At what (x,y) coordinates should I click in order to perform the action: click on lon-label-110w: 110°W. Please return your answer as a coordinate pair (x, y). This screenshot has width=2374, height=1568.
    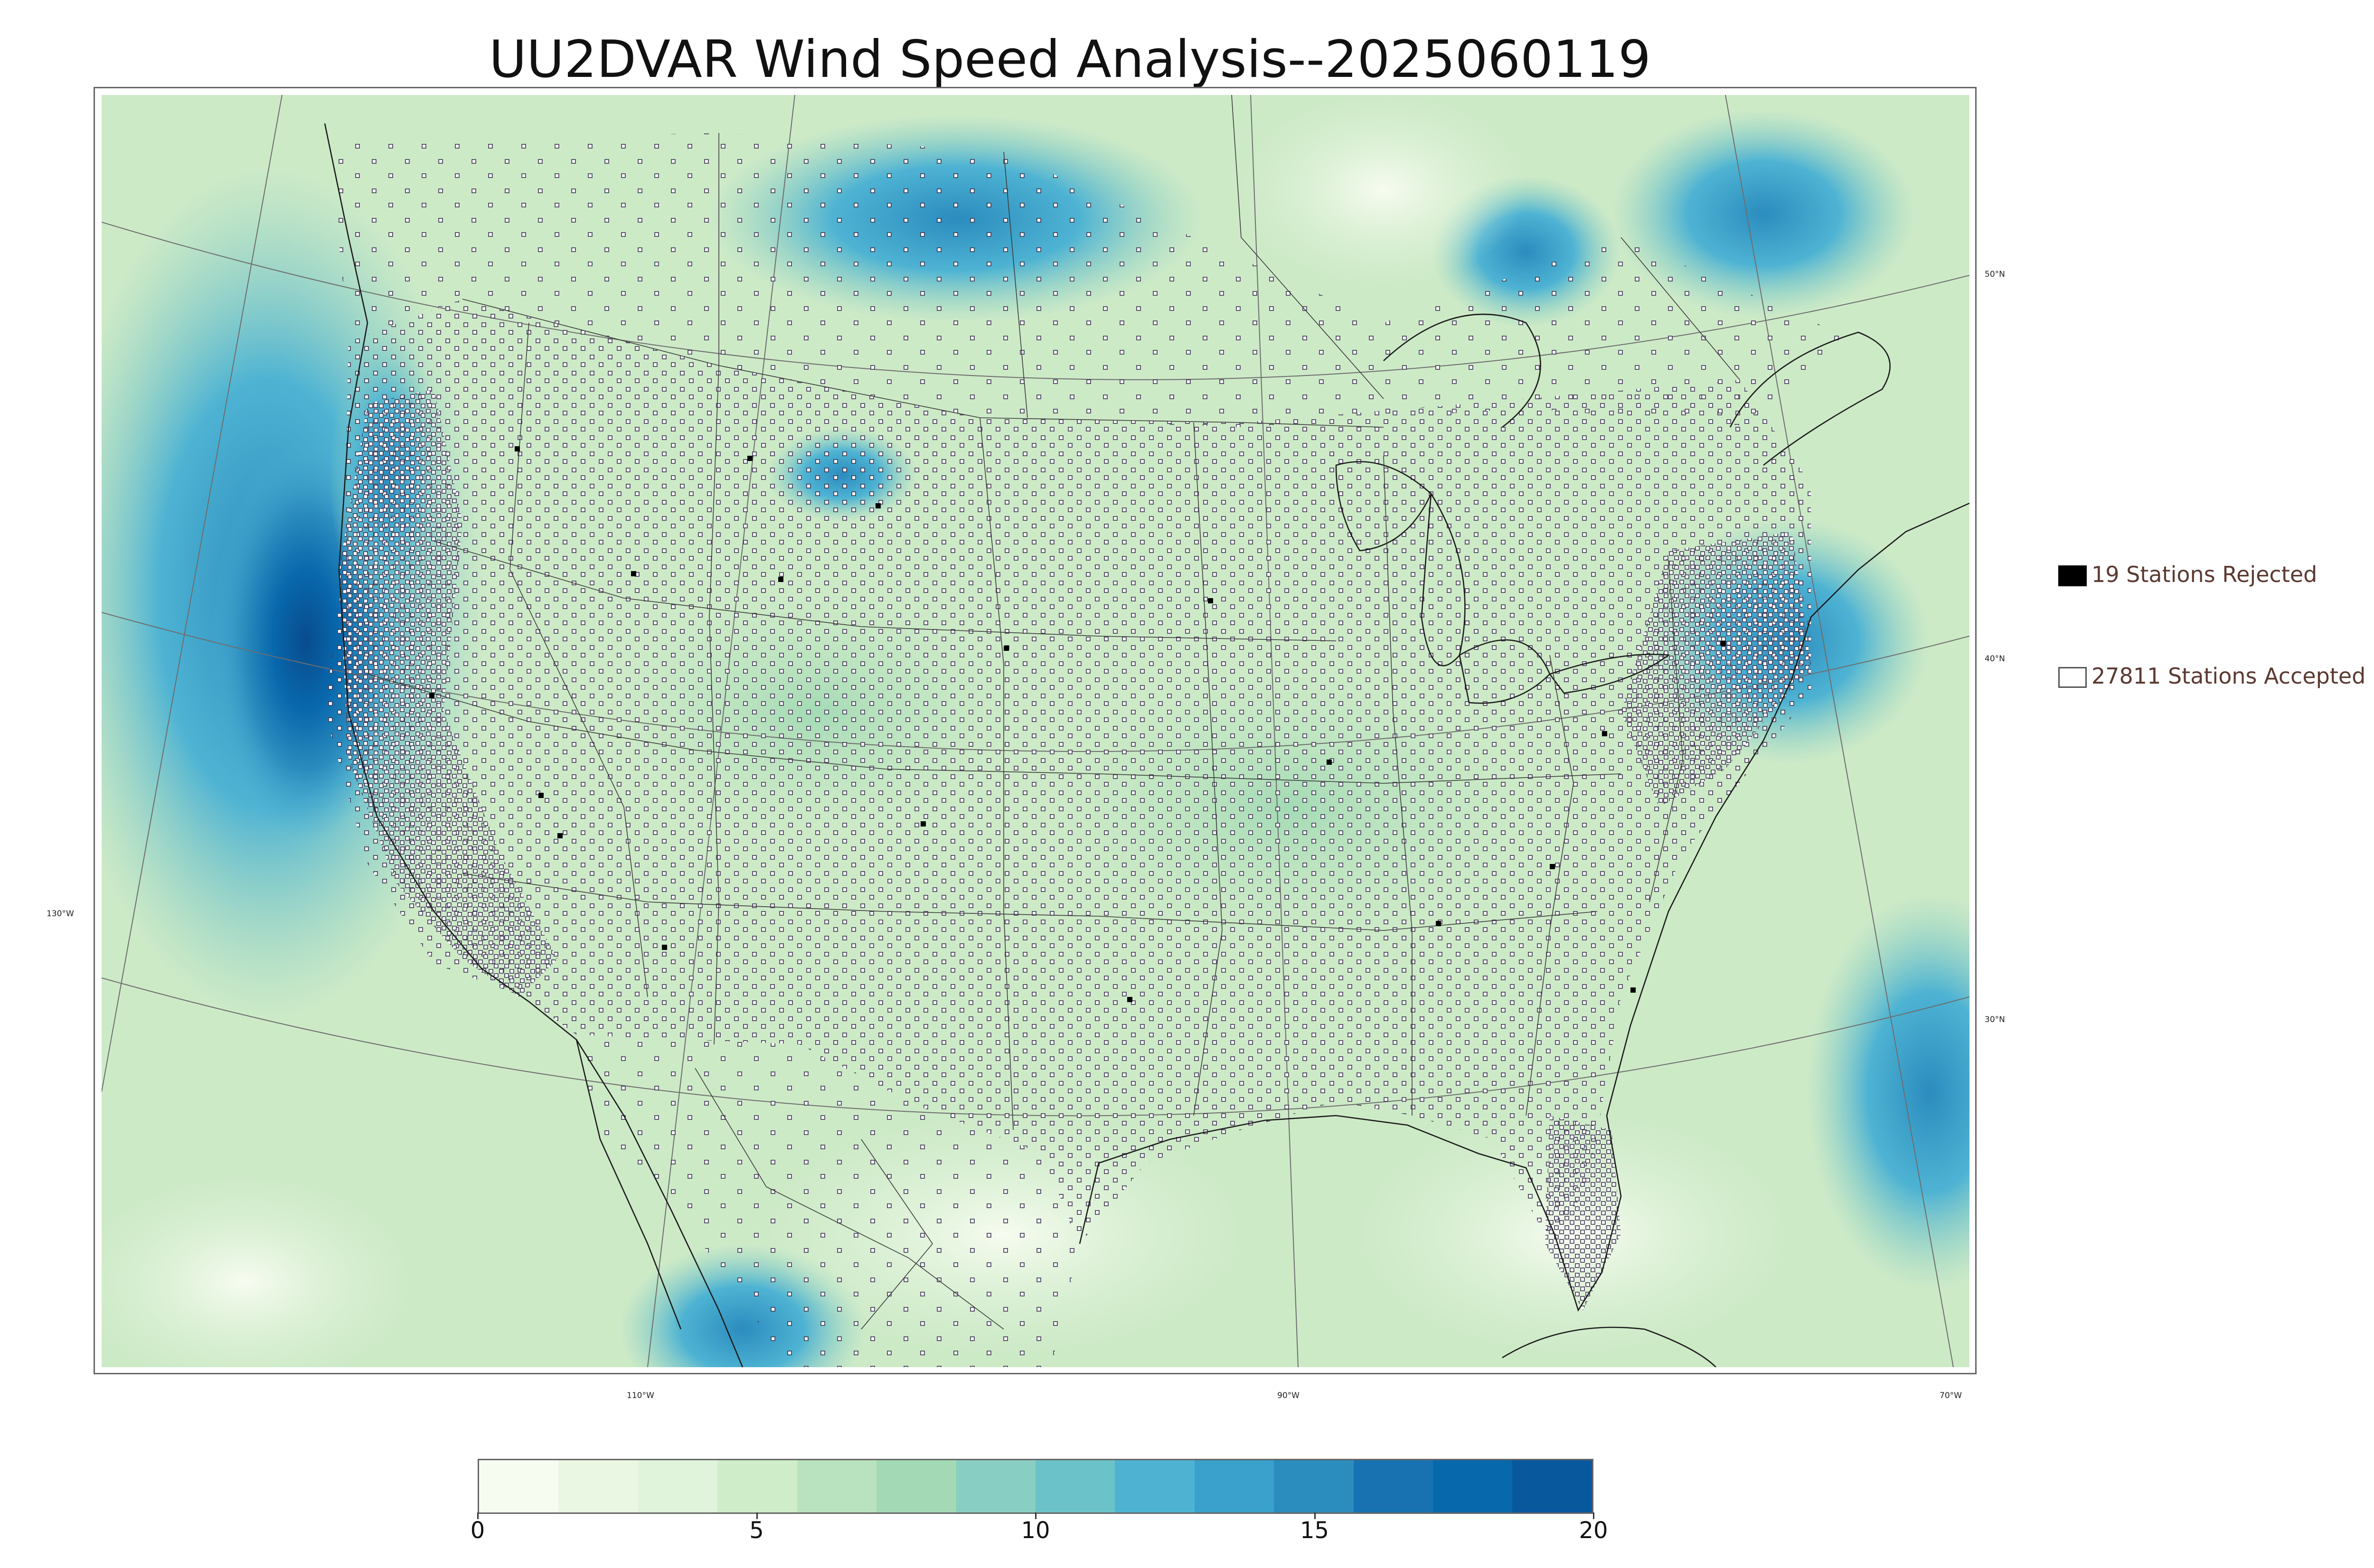
    Looking at the image, I should click on (640, 1396).